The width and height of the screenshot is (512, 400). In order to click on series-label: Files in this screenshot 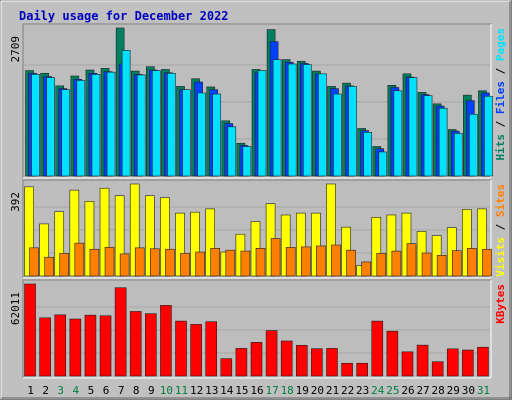, I will do `click(500, 97)`.